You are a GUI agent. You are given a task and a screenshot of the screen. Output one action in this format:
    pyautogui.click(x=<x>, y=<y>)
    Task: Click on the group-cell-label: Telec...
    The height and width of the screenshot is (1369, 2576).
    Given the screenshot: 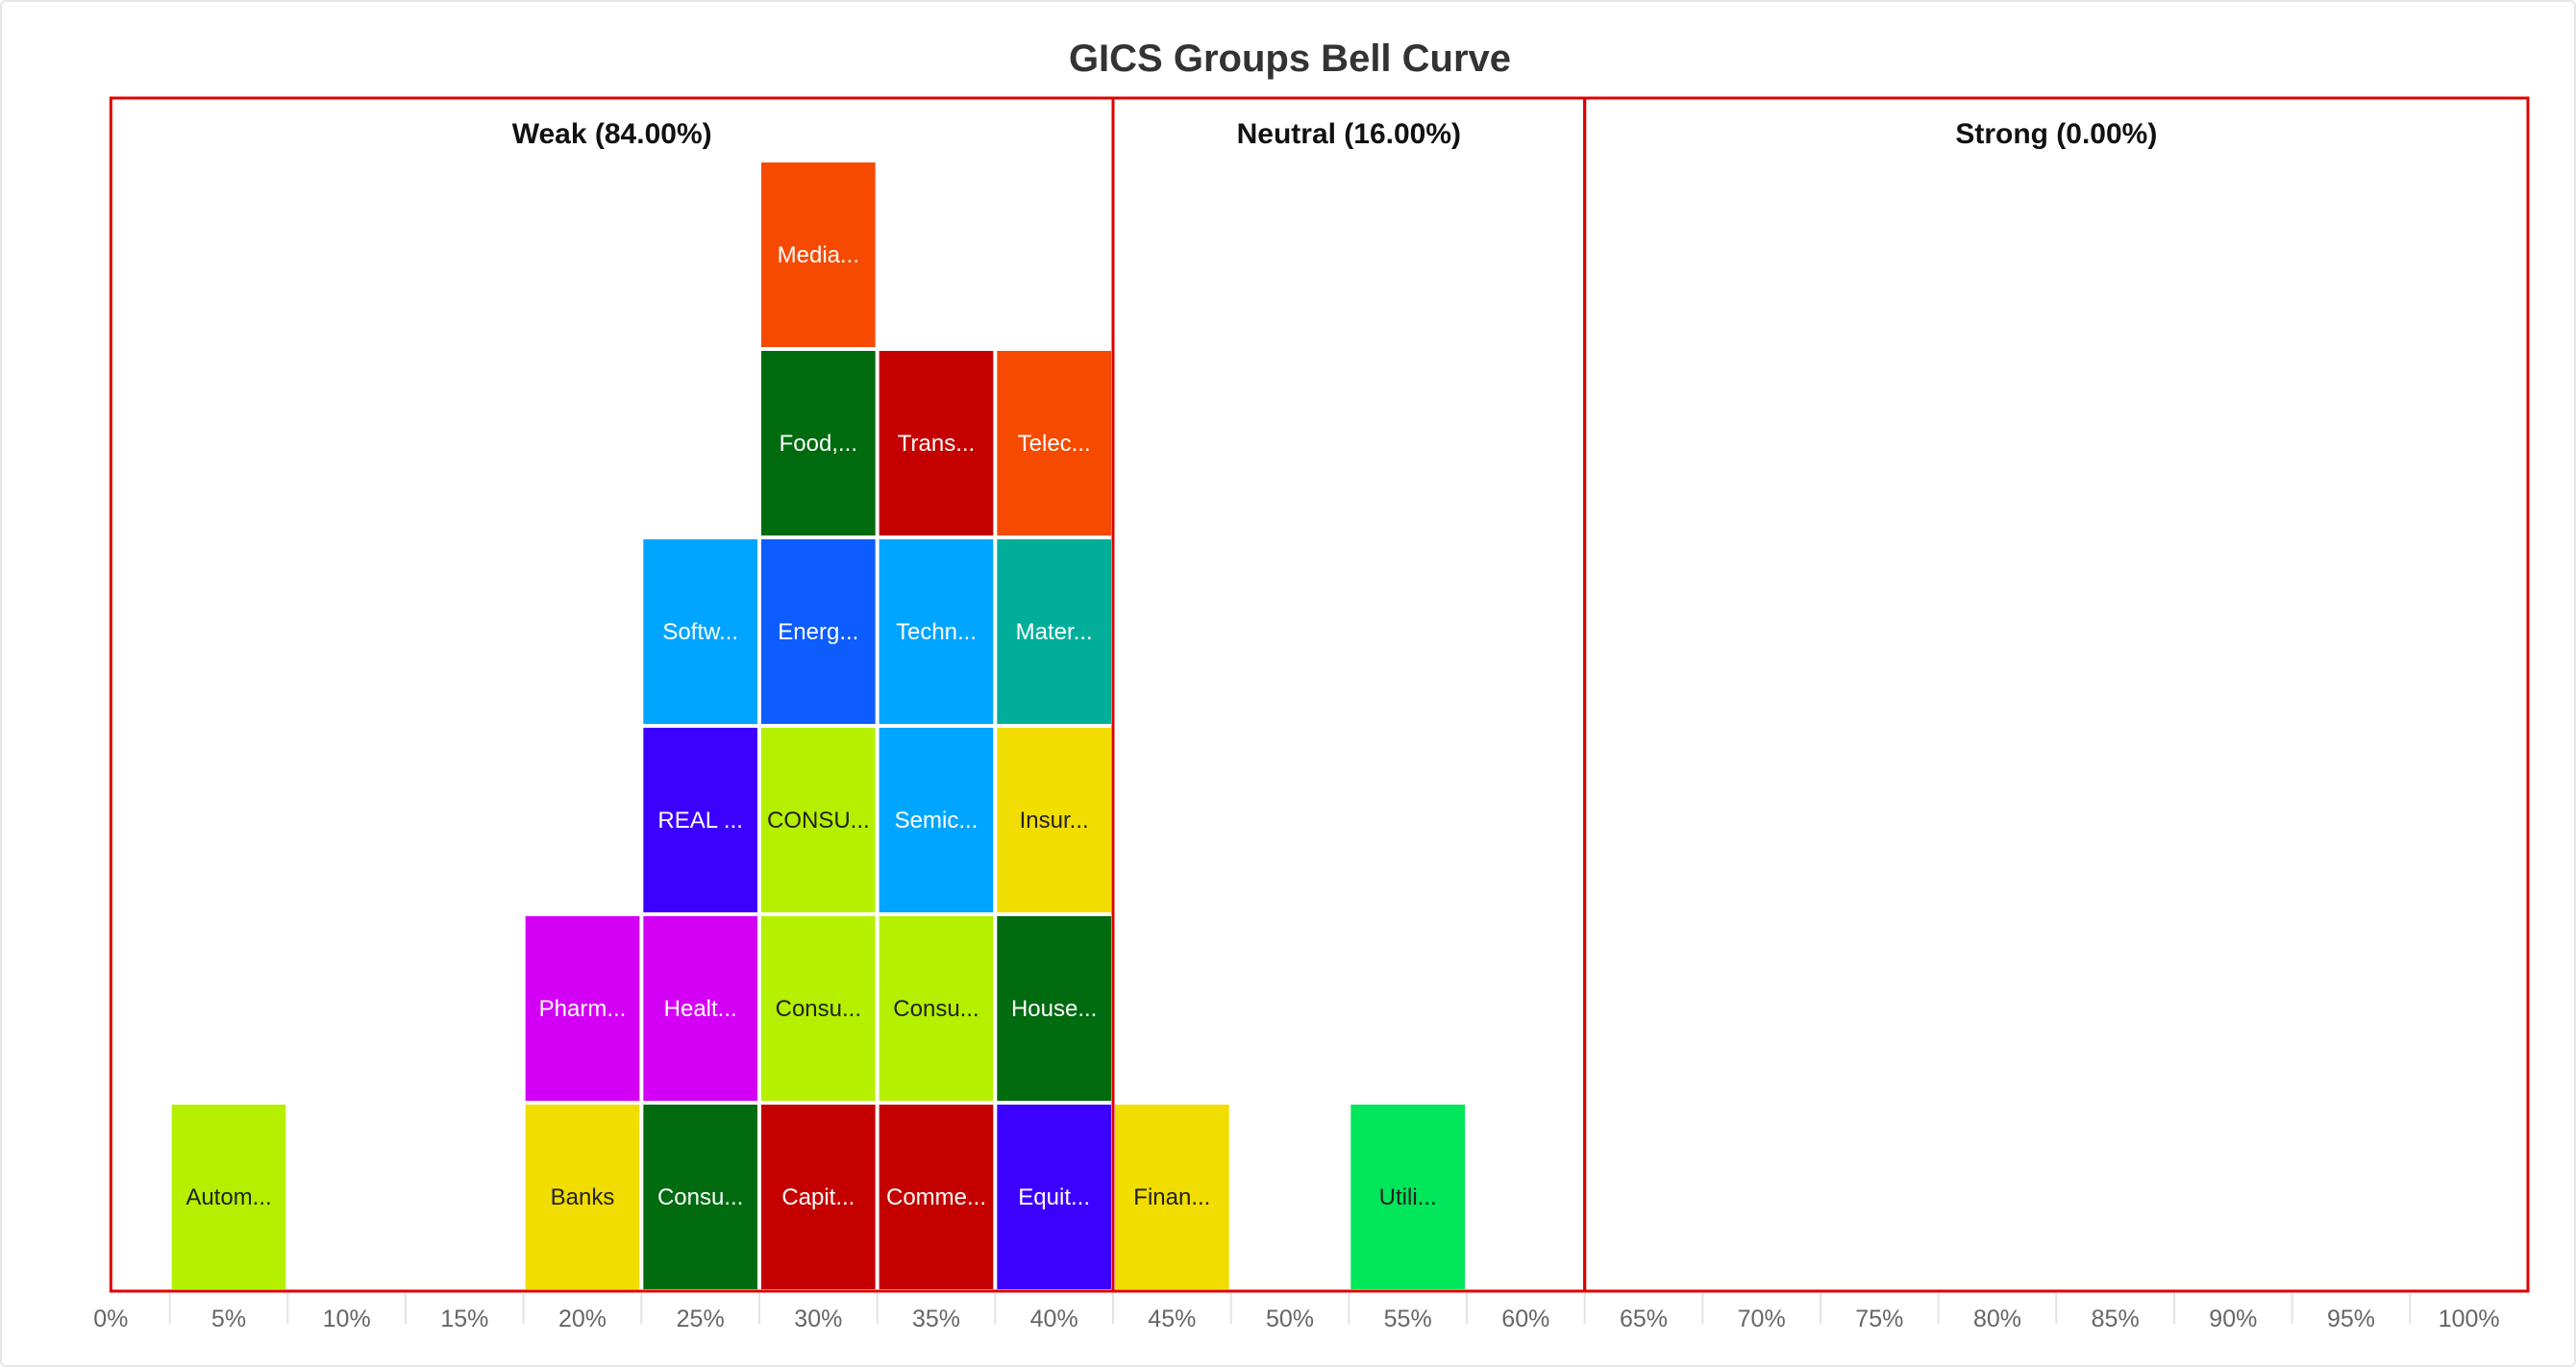 What is the action you would take?
    pyautogui.click(x=1054, y=444)
    